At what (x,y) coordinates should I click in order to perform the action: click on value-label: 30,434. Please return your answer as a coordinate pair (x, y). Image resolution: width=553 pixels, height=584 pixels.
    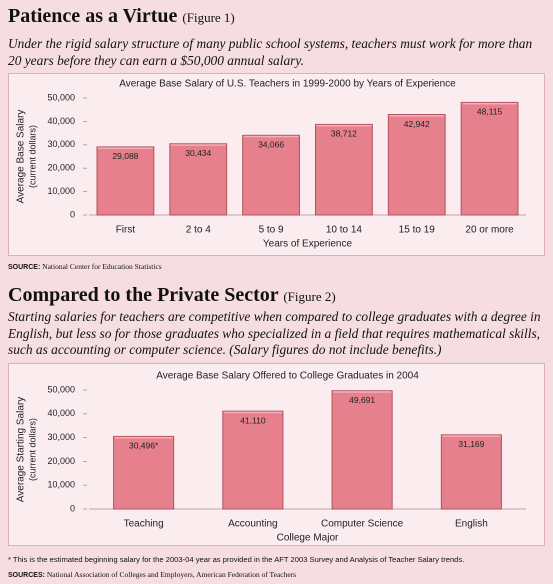
    Looking at the image, I should click on (198, 153).